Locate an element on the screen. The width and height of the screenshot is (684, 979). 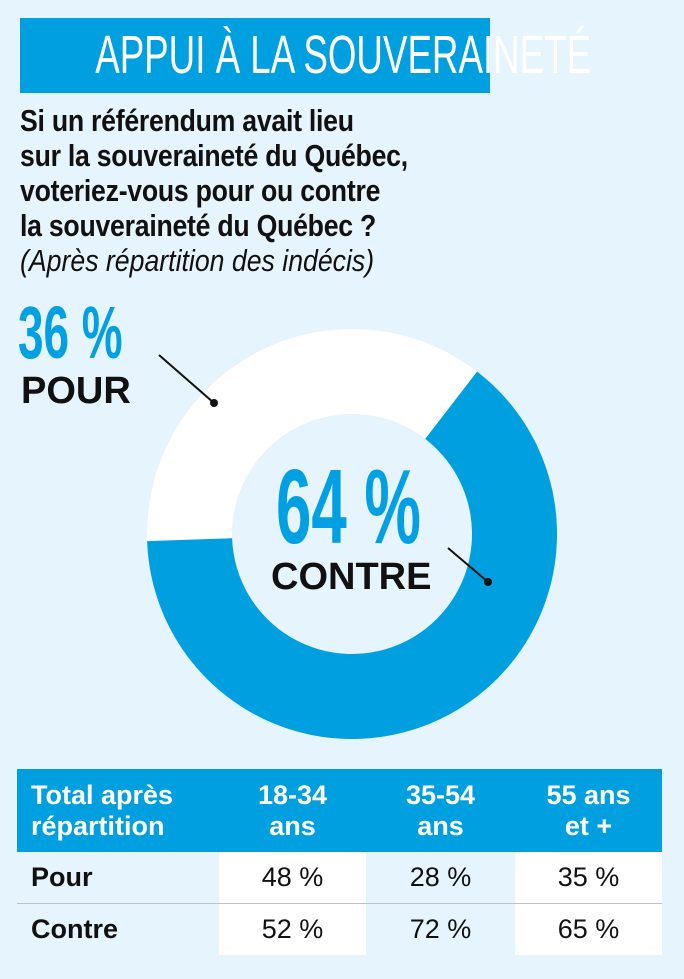
table-row: Pour 48 % 28 % 35 % is located at coordinates (339, 878).